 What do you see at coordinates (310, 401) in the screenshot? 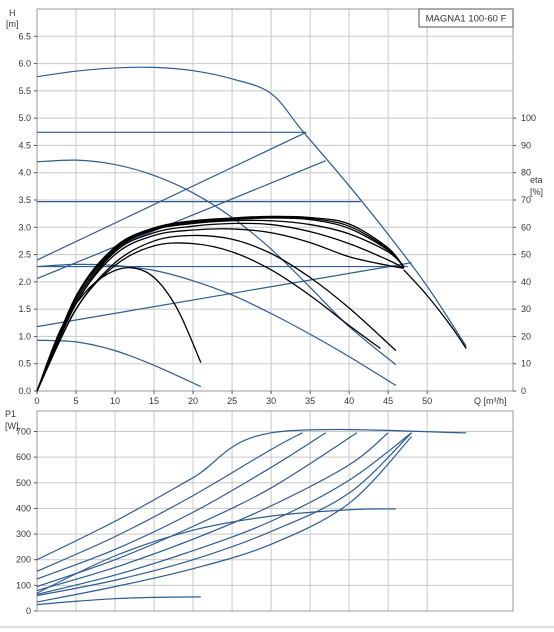
I see `x-tick-label: 35` at bounding box center [310, 401].